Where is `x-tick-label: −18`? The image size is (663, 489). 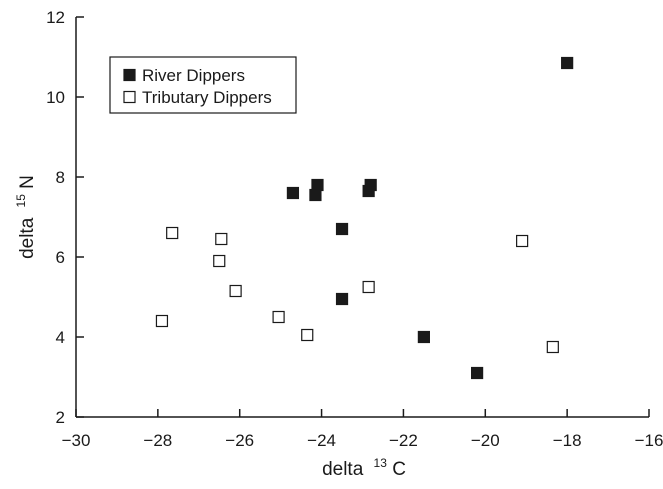 x-tick-label: −18 is located at coordinates (567, 440).